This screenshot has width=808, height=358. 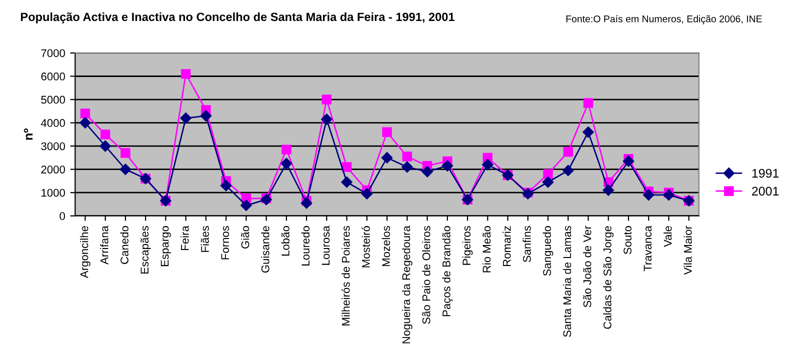 I want to click on x-tick-label: Mozelos, so click(x=386, y=246).